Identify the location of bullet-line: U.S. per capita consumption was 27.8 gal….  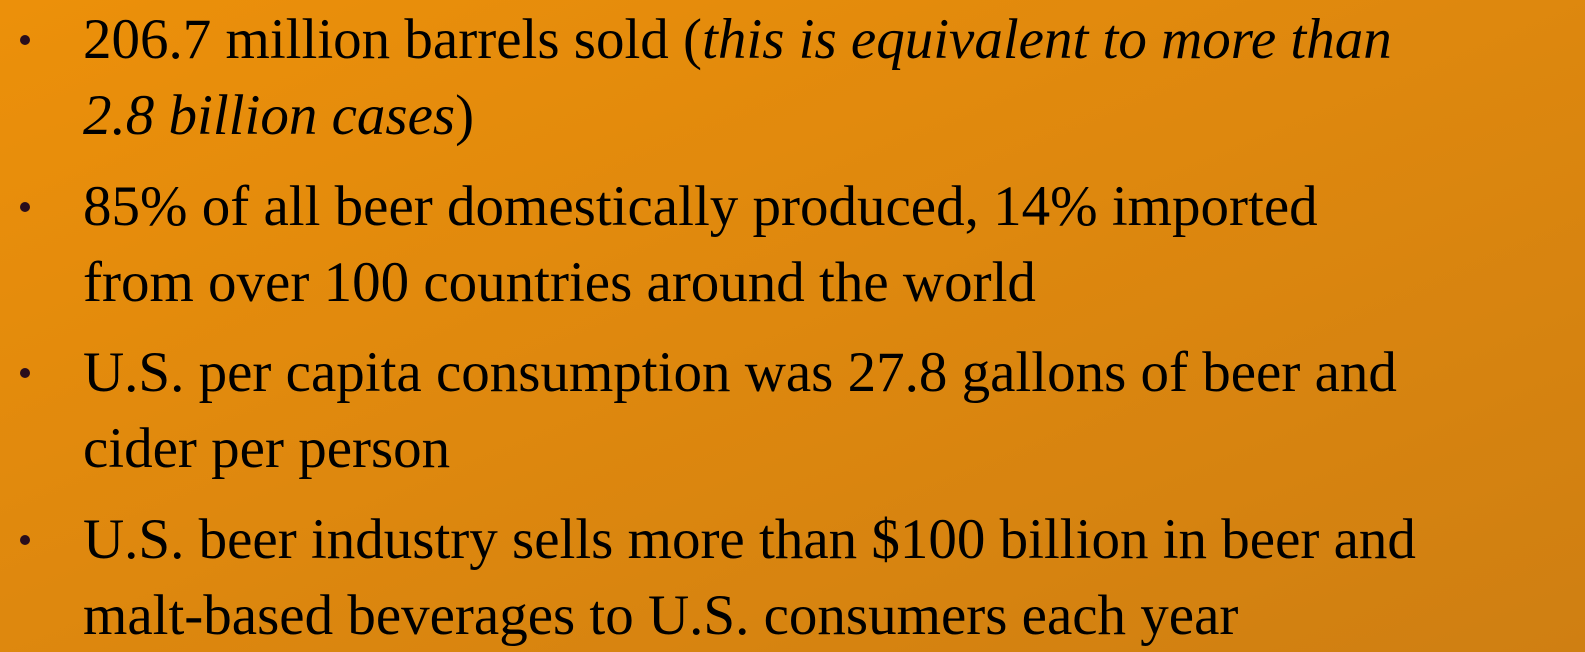
(740, 372).